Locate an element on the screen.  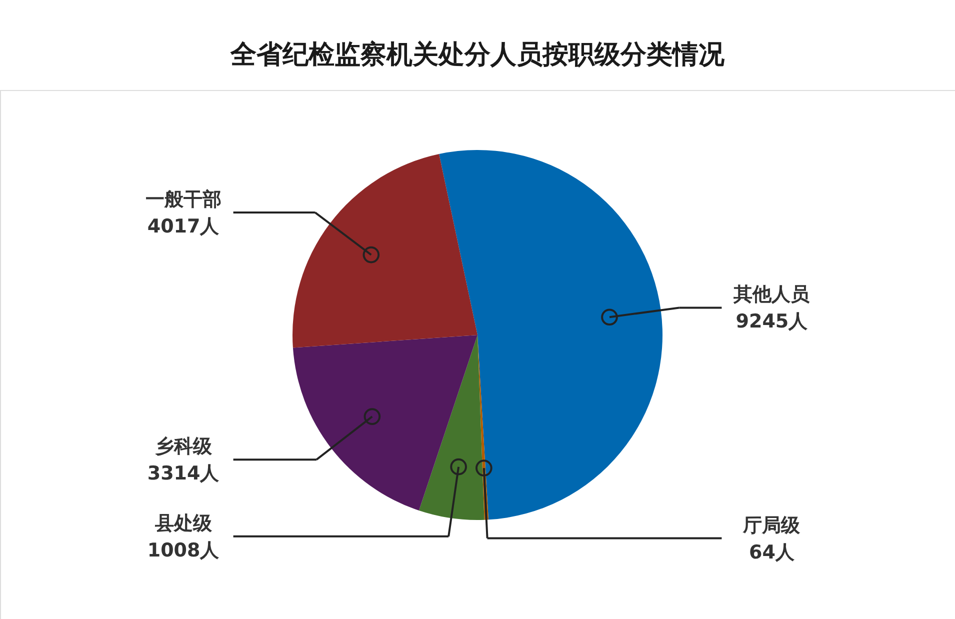
slice-label: 其他人员 is located at coordinates (771, 295).